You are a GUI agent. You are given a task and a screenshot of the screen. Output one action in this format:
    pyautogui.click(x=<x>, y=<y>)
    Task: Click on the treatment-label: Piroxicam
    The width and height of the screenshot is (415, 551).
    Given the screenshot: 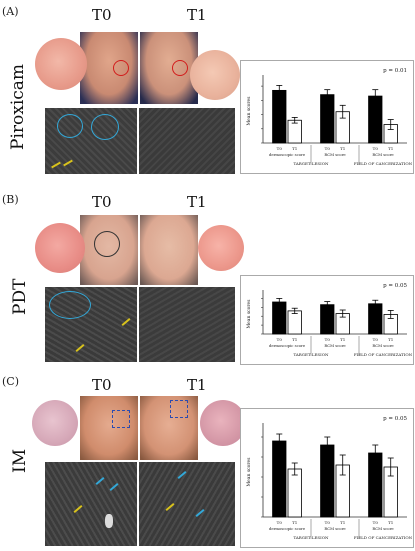 What is the action you would take?
    pyautogui.click(x=18, y=106)
    